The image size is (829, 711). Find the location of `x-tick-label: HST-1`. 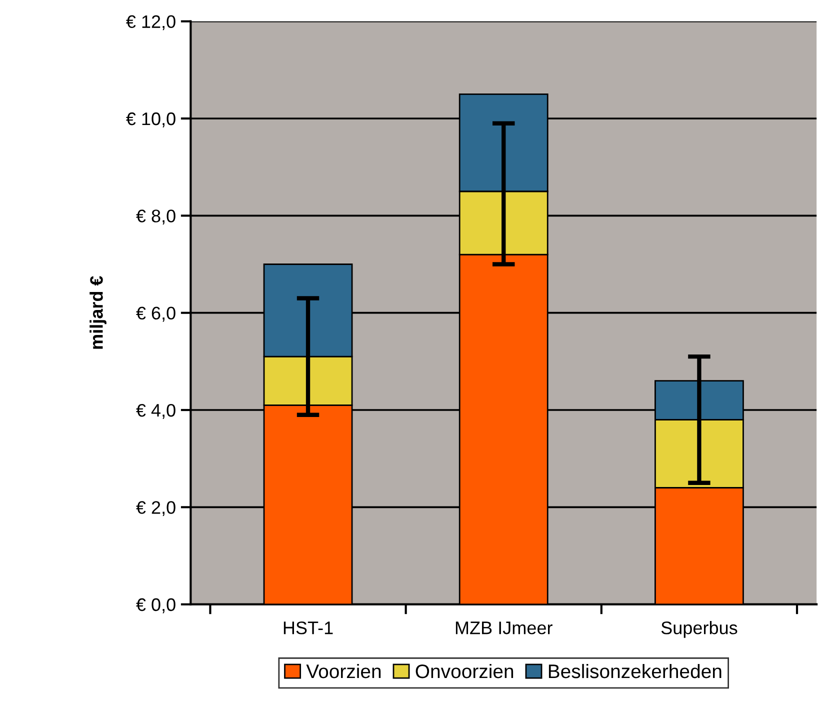

x-tick-label: HST-1 is located at coordinates (308, 627).